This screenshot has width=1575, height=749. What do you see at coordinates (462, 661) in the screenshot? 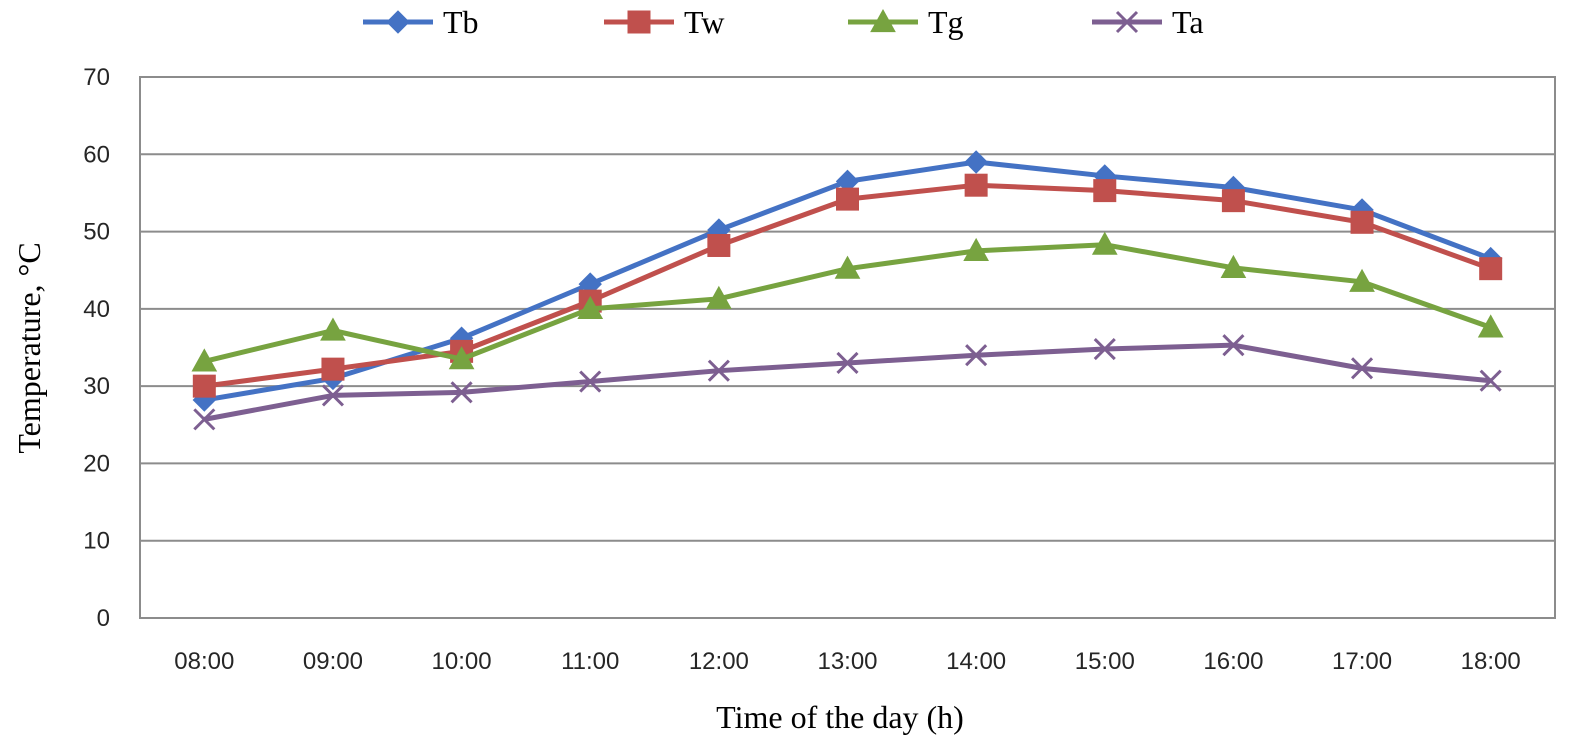
I see `x-tick-label: 10:00` at bounding box center [462, 661].